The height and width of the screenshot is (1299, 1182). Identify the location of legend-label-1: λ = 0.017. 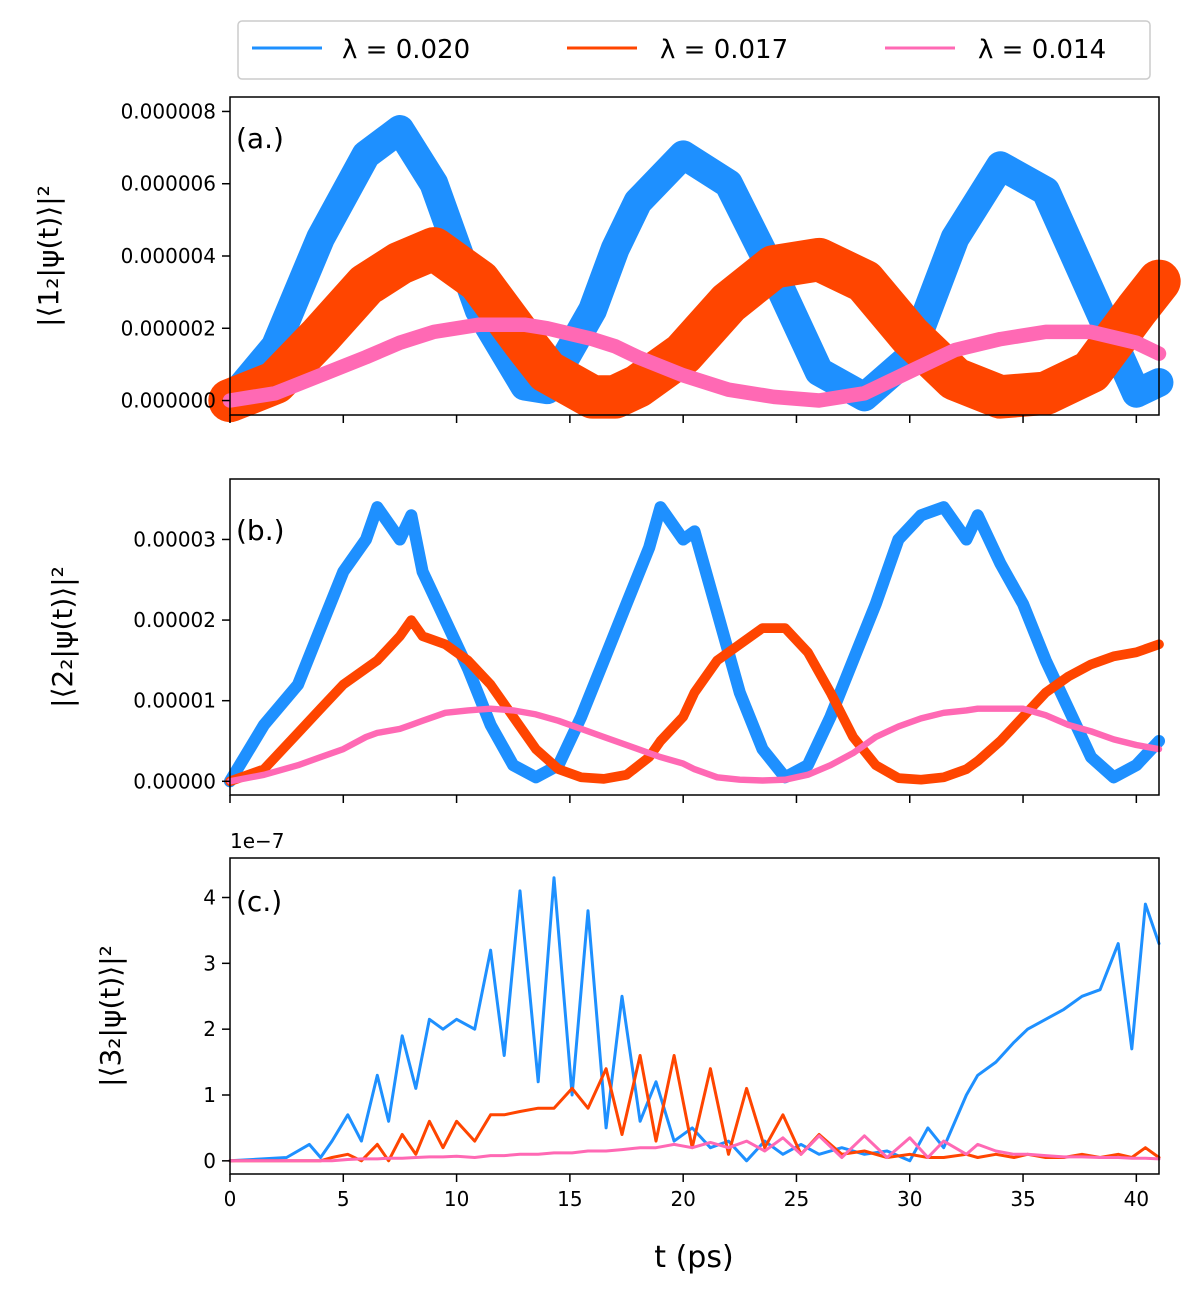
(724, 50).